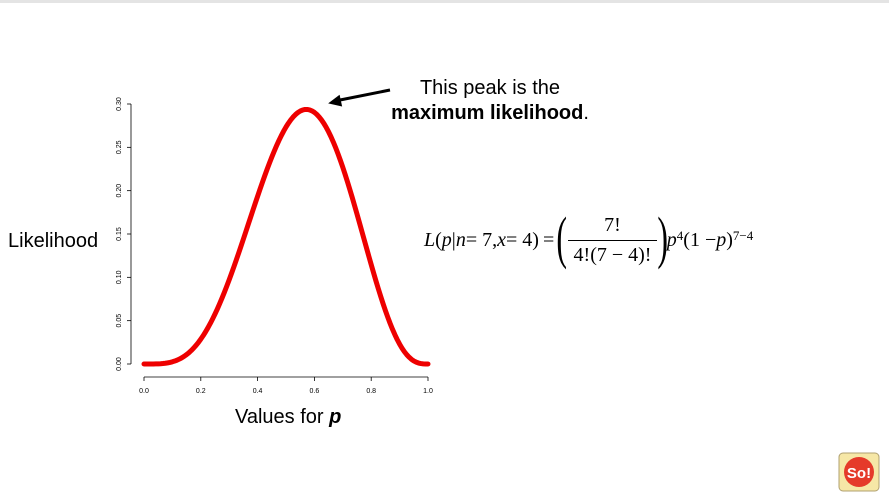  Describe the element at coordinates (119, 321) in the screenshot. I see `y-tick-label: 0.05` at that location.